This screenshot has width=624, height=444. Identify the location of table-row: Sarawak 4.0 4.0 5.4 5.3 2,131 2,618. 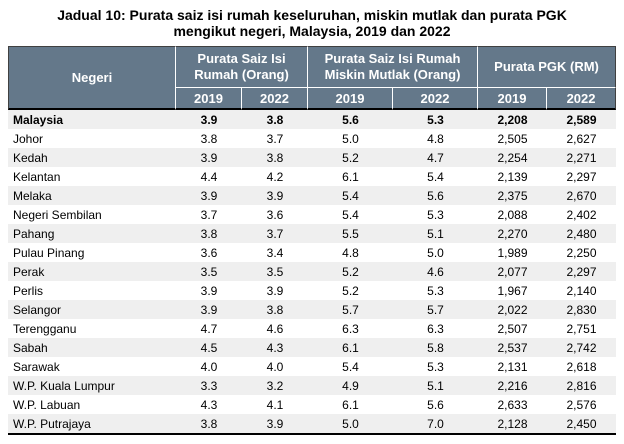
(312, 366).